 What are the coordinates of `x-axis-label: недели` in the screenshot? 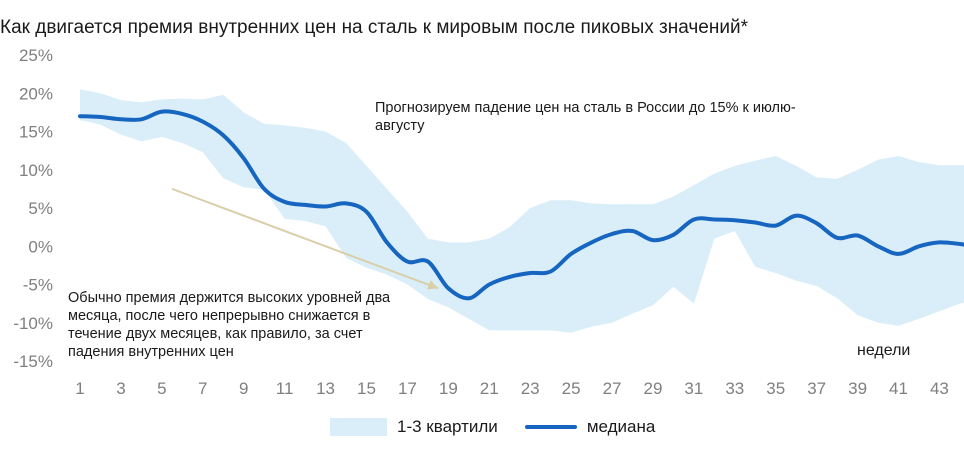 It's located at (884, 350).